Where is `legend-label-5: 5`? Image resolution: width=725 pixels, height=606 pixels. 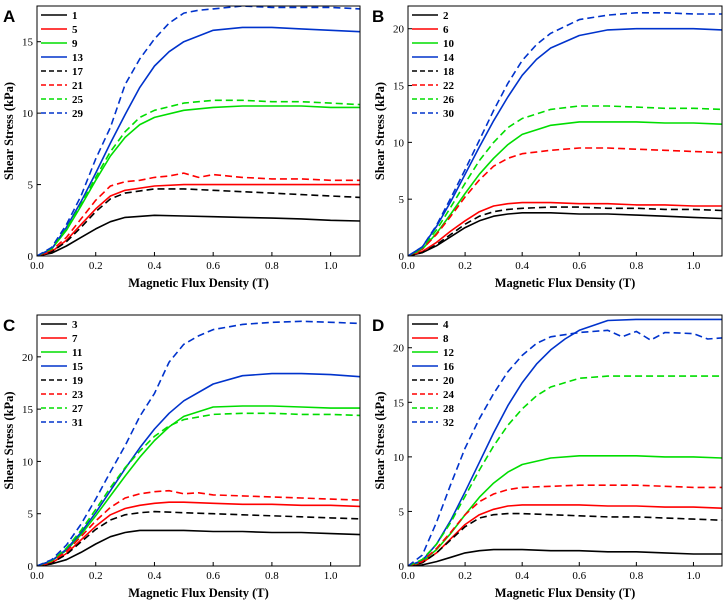 legend-label-5: 5 is located at coordinates (75, 30).